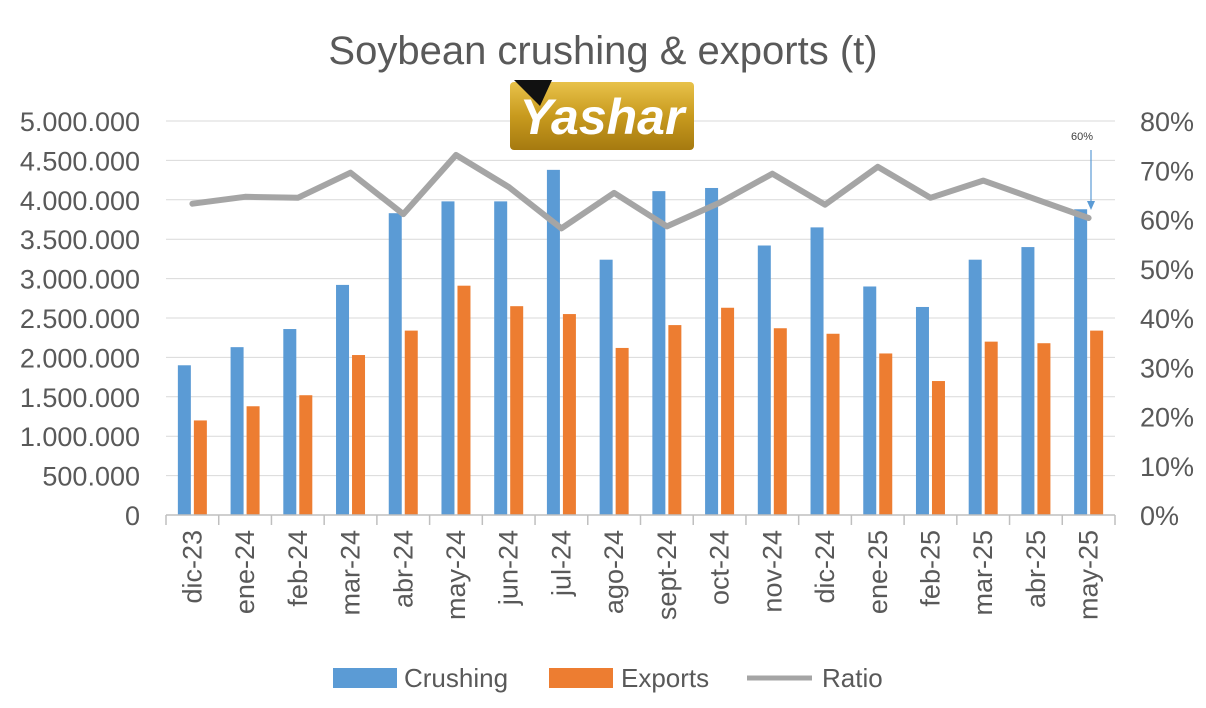 The width and height of the screenshot is (1206, 708). I want to click on legend-swatch-exports, so click(581, 678).